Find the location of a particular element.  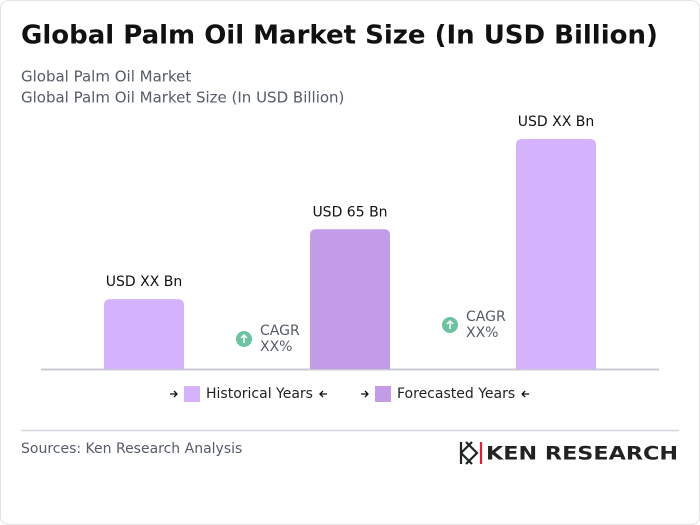

source: Sources: Ken Research Analysis is located at coordinates (131, 449).